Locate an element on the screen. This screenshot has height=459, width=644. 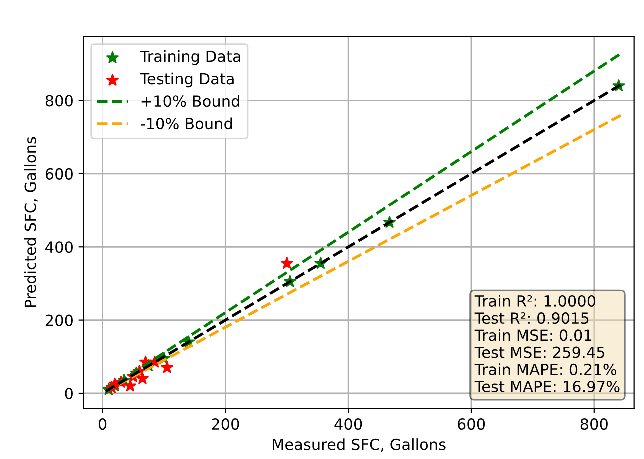
x-tick-label: 200 is located at coordinates (226, 424).